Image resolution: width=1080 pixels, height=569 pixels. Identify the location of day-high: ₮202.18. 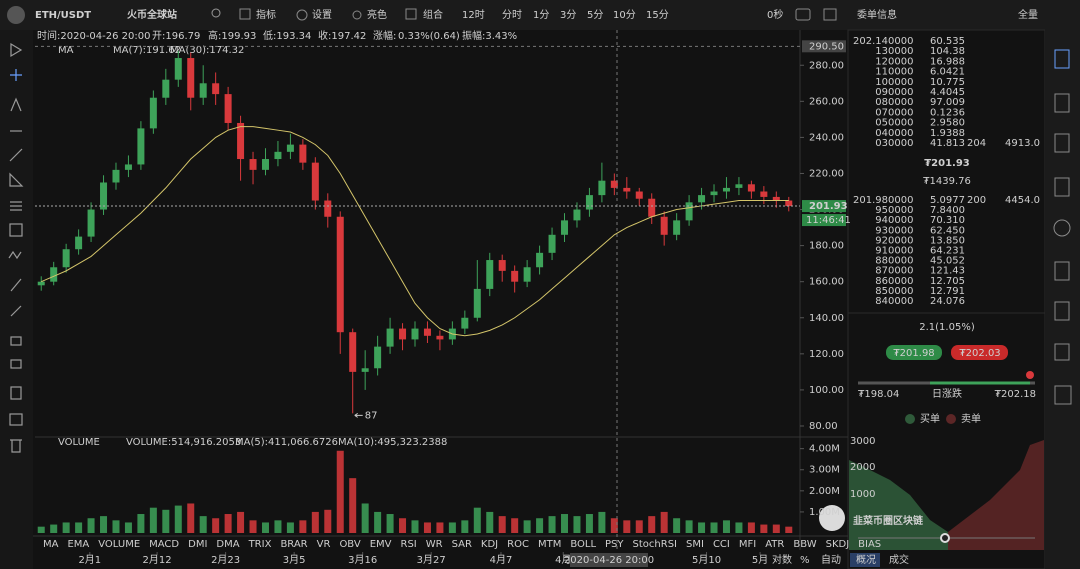
(1015, 394).